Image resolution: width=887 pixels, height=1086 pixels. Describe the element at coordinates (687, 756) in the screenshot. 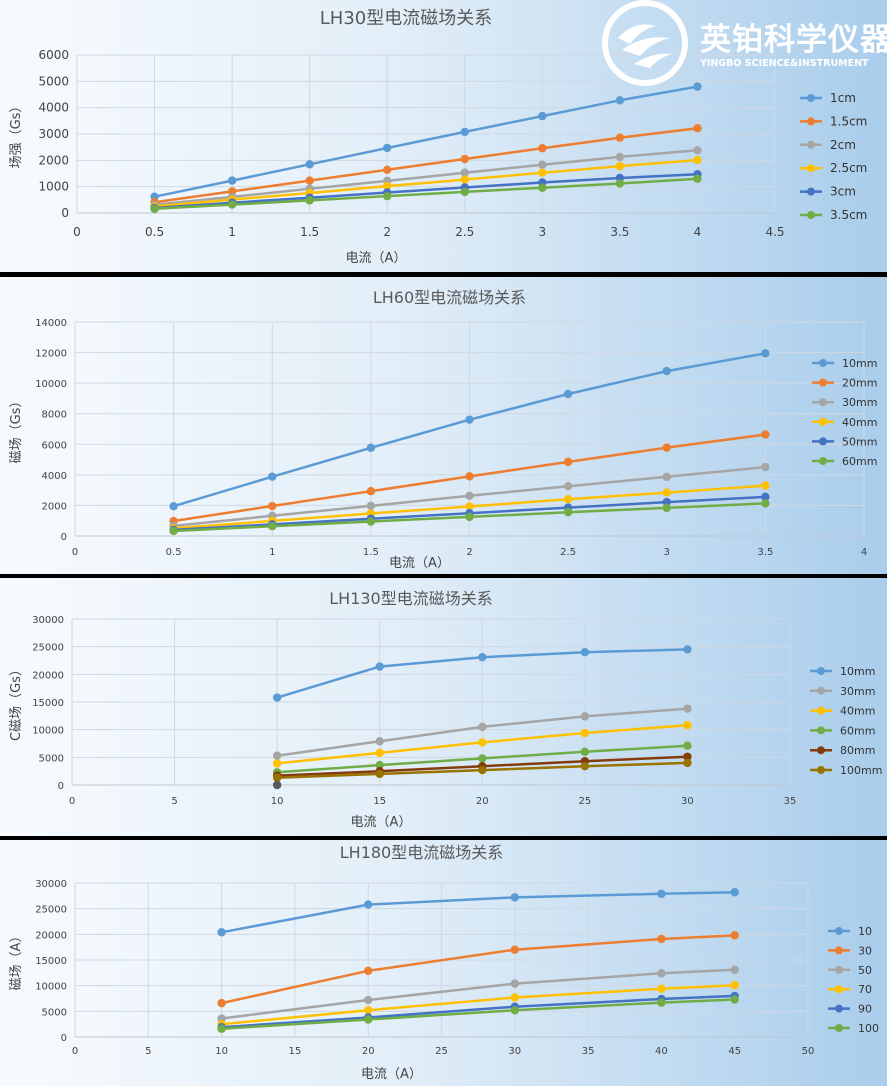

I see `data-point-80mm` at that location.